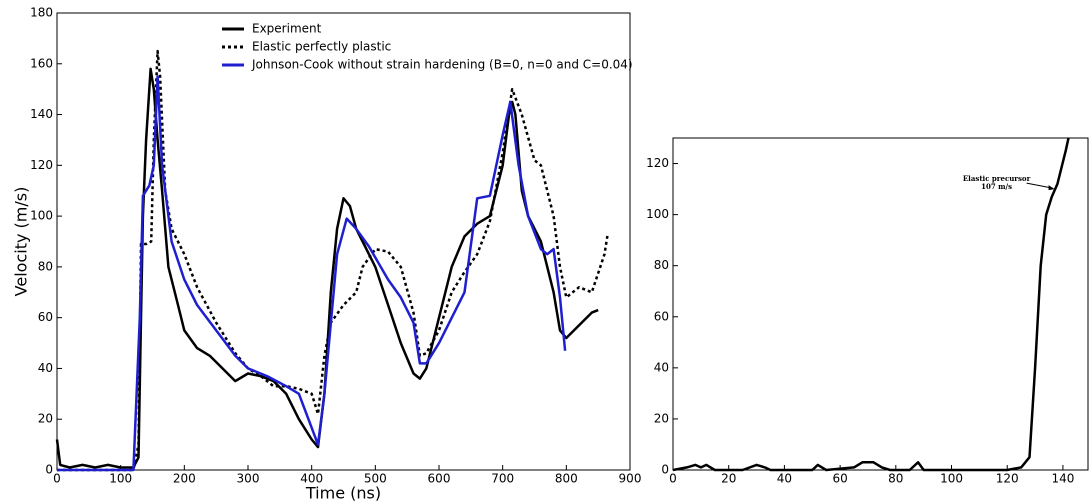  I want to click on y-tick-label: 140, so click(41, 114).